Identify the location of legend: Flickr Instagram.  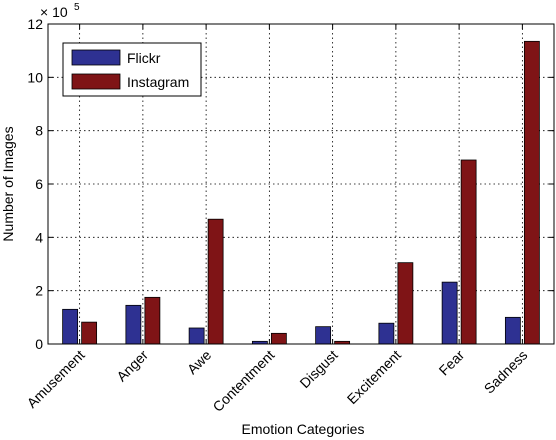
(132, 69).